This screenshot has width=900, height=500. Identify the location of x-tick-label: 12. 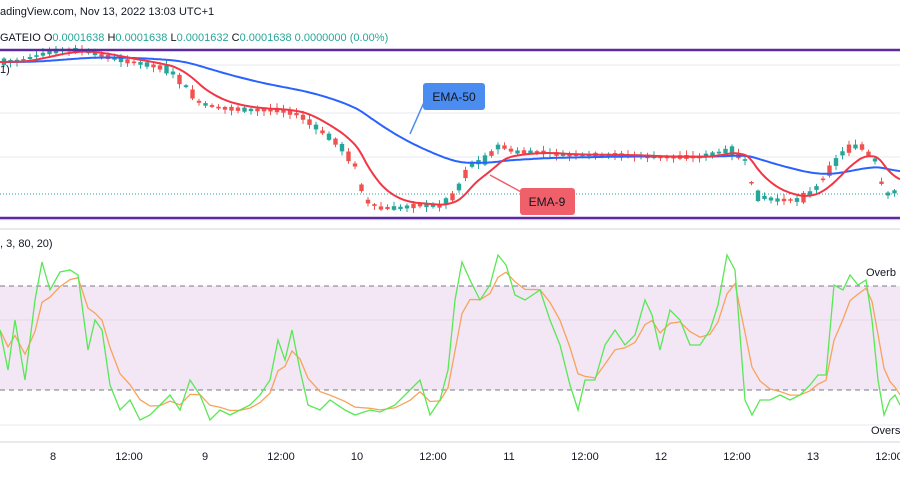
(661, 457).